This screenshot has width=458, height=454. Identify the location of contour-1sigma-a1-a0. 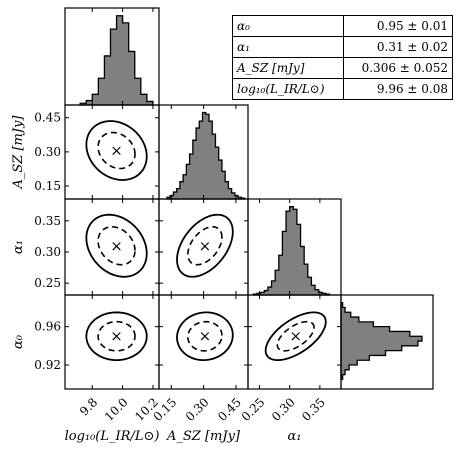
(295, 336).